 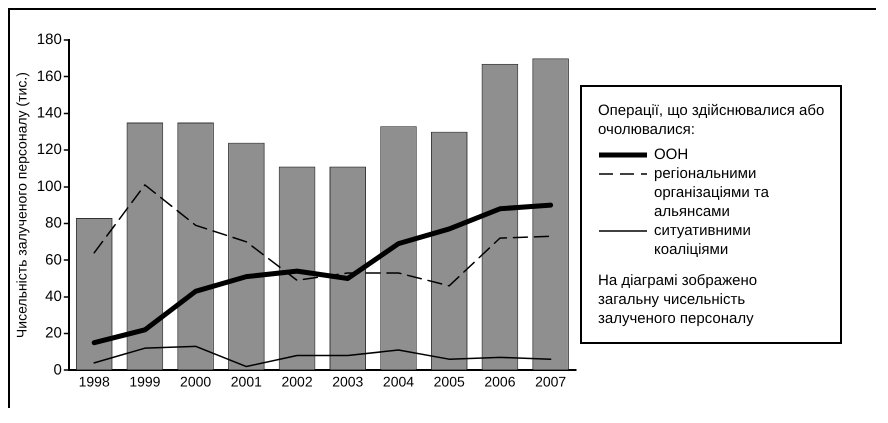 I want to click on y-tick-label: 0, so click(x=57, y=369).